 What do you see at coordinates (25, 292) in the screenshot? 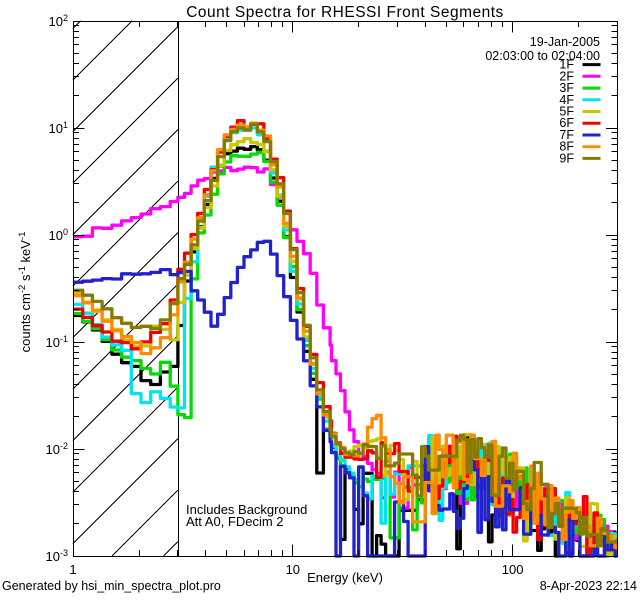
I see `svg-text: counts cm-2 s-1 keV-1` at bounding box center [25, 292].